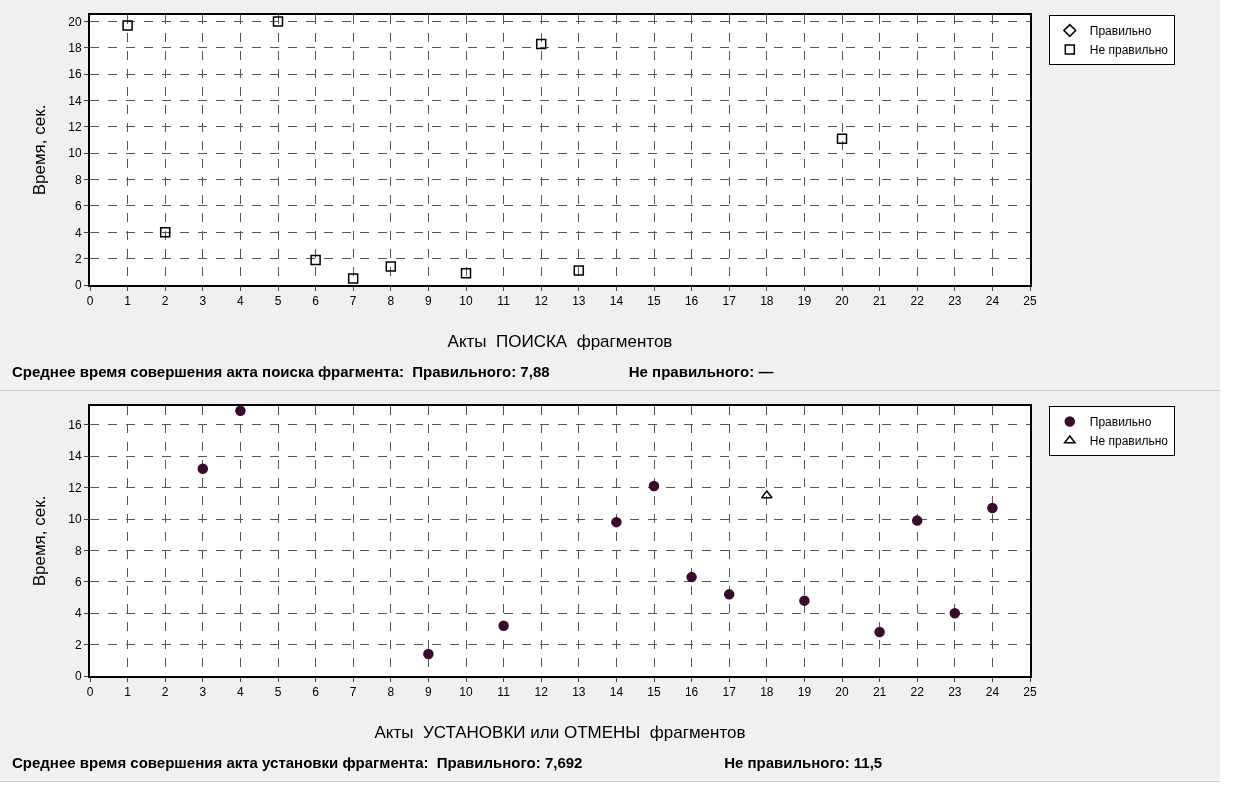 The height and width of the screenshot is (798, 1236). I want to click on x-axis-title: Акты УСТАНОВКИ или ОТМЕНЫ фрагментов, so click(560, 732).